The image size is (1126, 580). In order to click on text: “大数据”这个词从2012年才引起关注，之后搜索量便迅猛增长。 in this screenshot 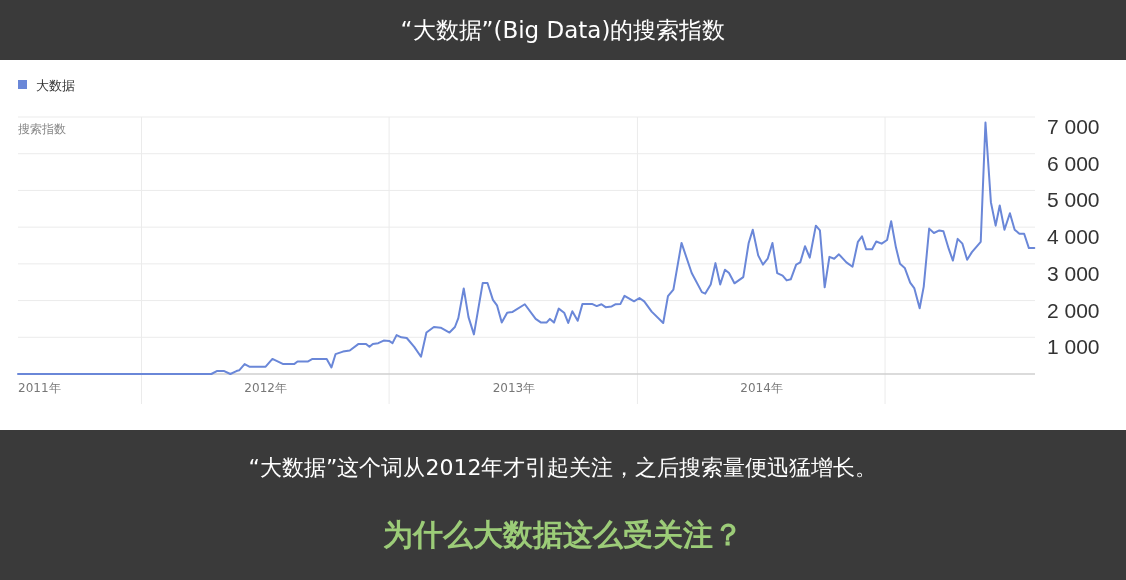, I will do `click(563, 467)`.